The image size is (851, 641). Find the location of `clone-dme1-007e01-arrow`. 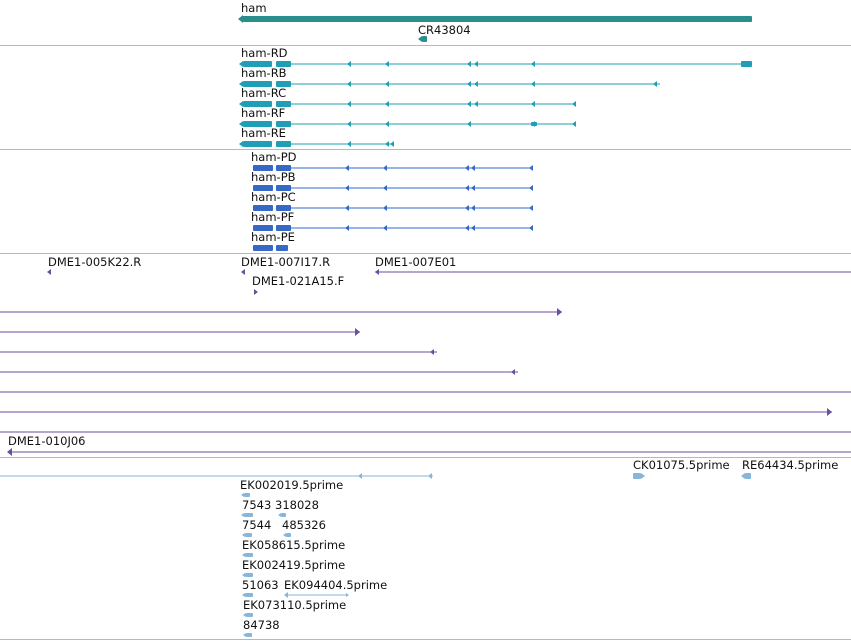

clone-dme1-007e01-arrow is located at coordinates (377, 272).